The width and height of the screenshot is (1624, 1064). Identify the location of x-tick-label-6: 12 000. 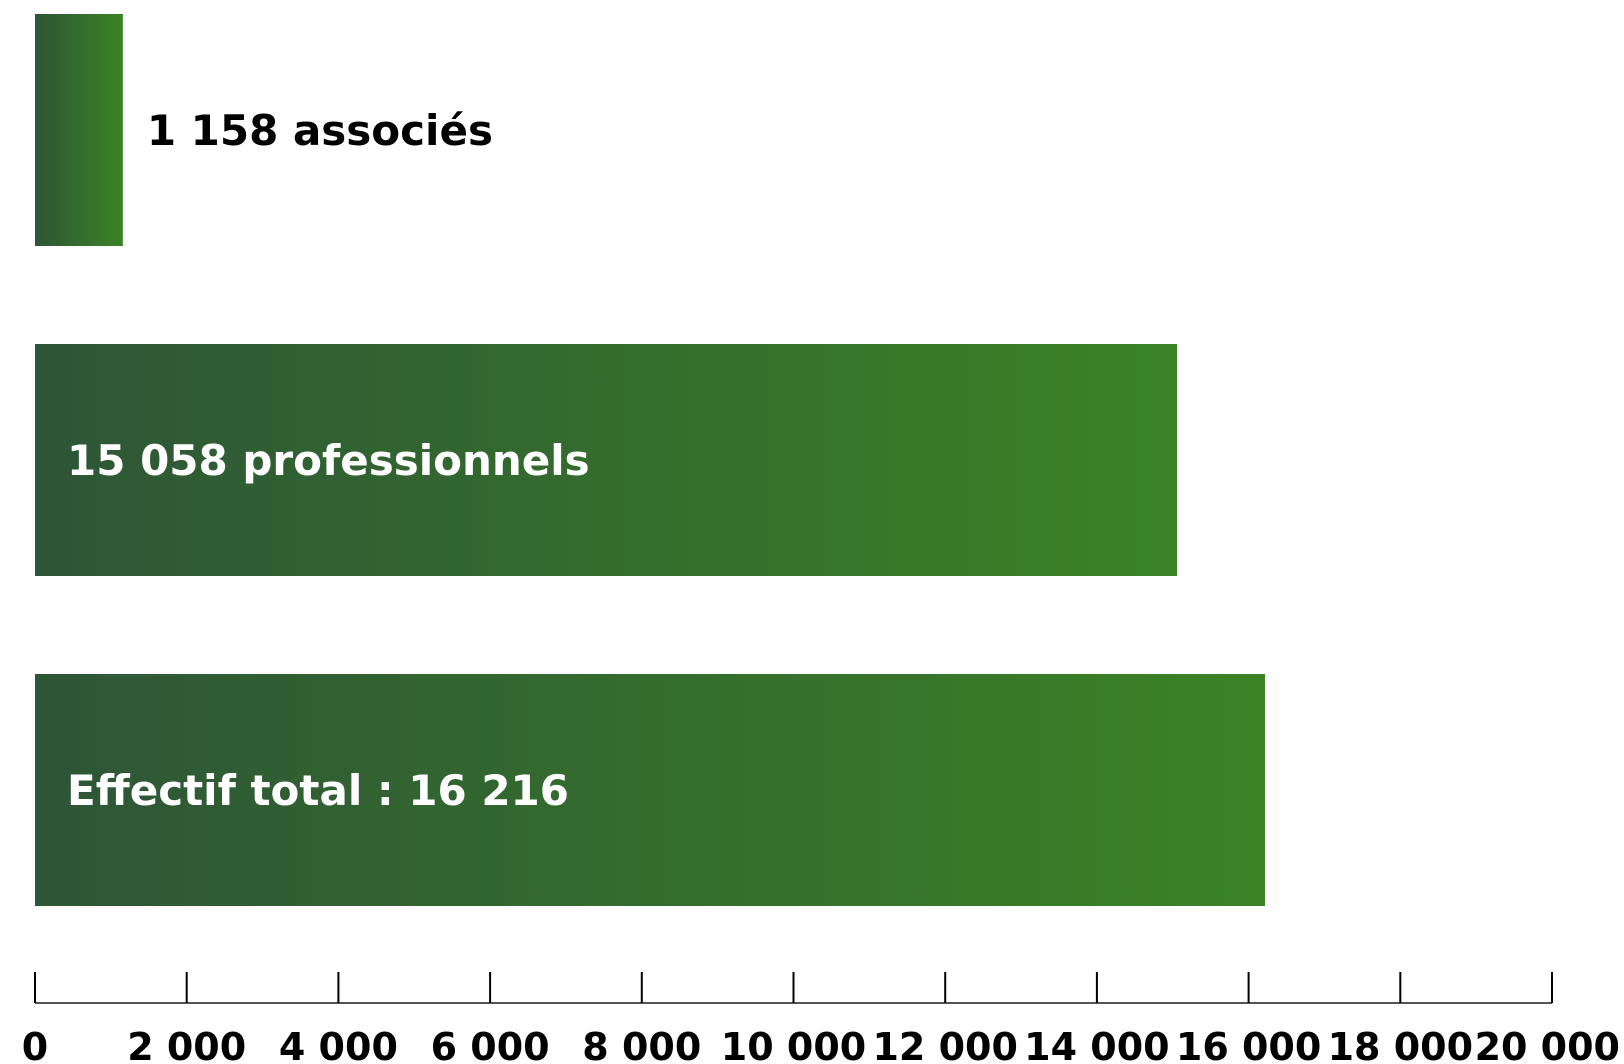
(944, 1044).